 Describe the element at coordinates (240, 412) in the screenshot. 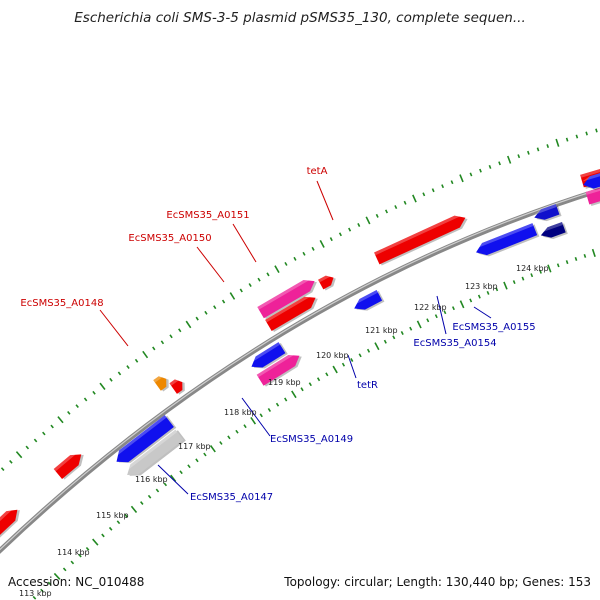

I see `kbp-tick-label: 118 kbp` at that location.